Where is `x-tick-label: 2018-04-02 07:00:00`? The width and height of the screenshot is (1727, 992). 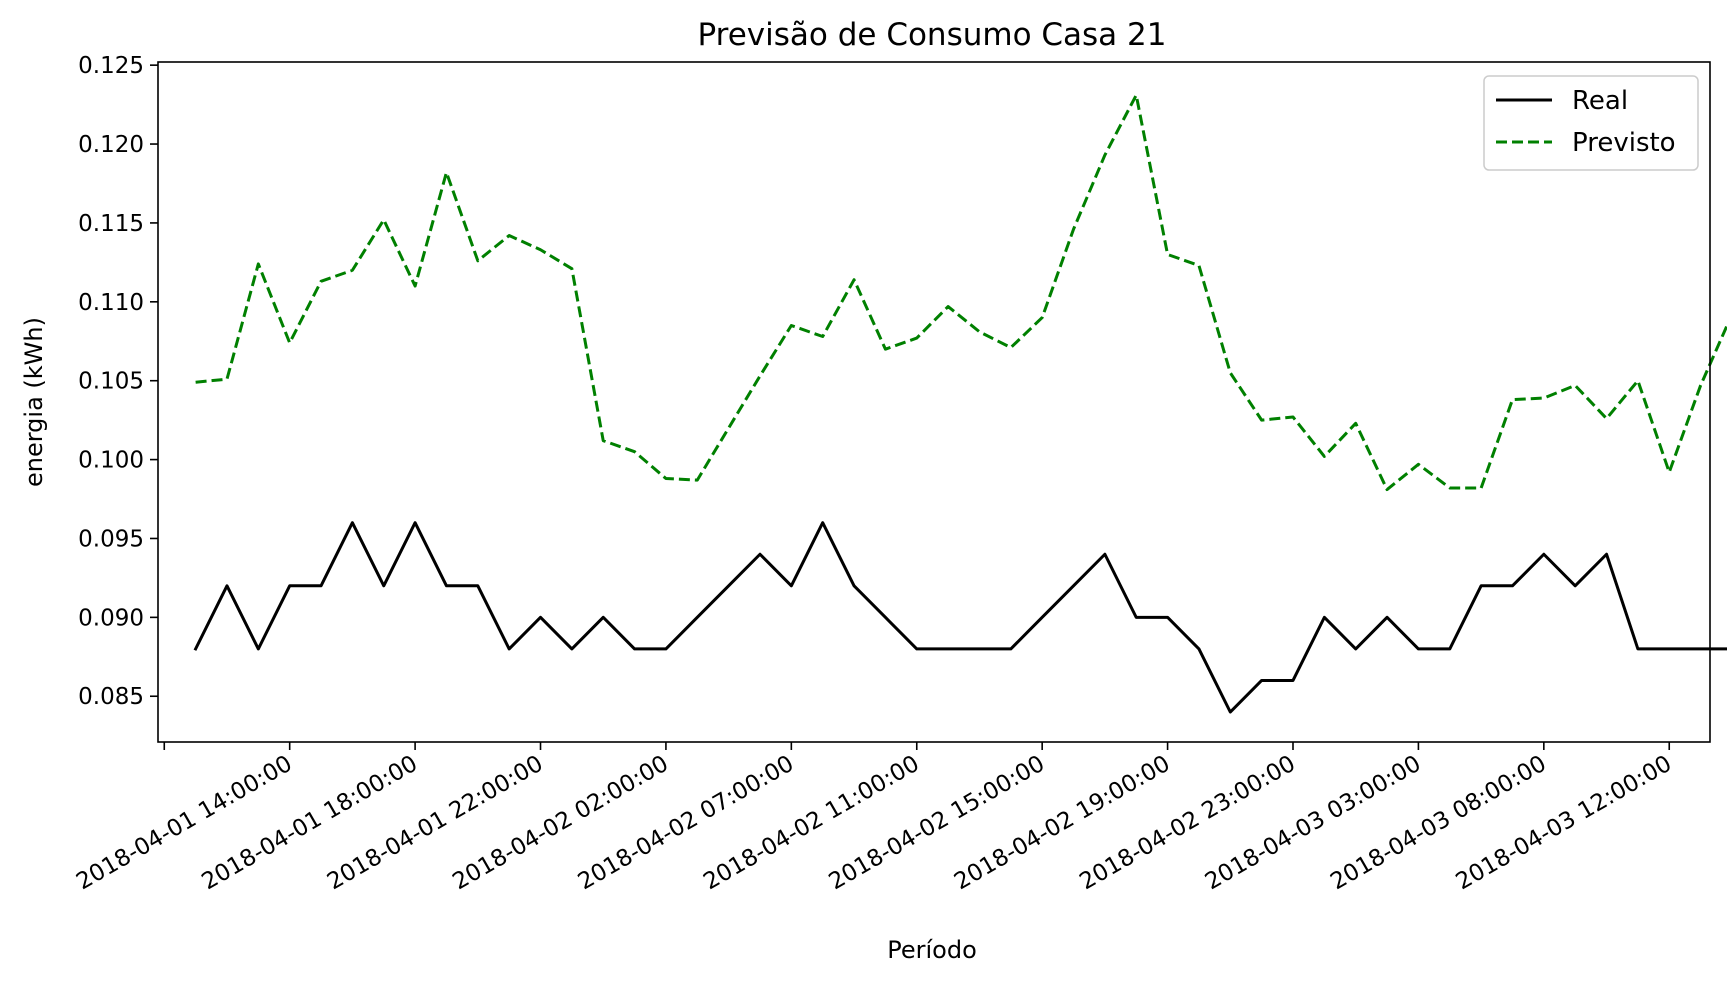
x-tick-label: 2018-04-02 07:00:00 is located at coordinates (686, 823).